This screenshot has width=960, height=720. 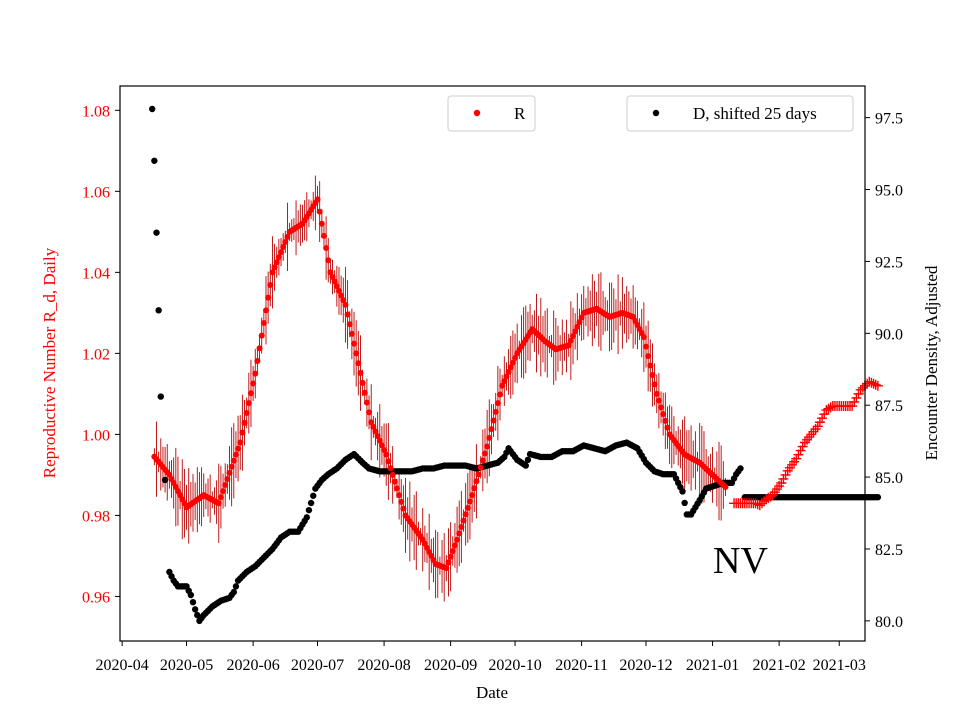 What do you see at coordinates (778, 665) in the screenshot?
I see `x-tick-label: 2021-02` at bounding box center [778, 665].